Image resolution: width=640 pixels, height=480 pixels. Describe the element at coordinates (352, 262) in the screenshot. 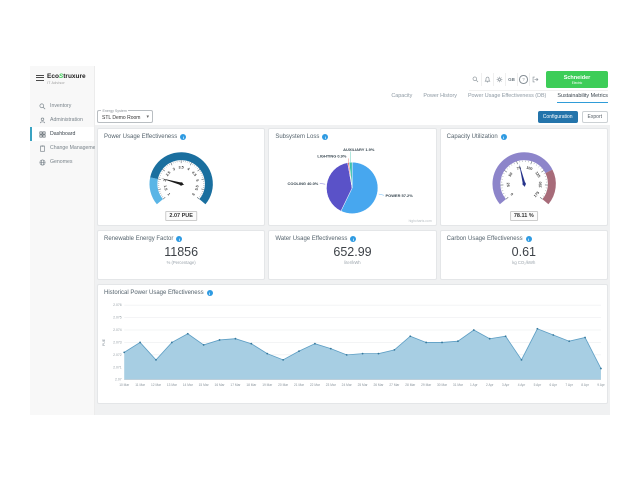

I see `water-usage-effectiveness-unit: liter/kWh` at that location.